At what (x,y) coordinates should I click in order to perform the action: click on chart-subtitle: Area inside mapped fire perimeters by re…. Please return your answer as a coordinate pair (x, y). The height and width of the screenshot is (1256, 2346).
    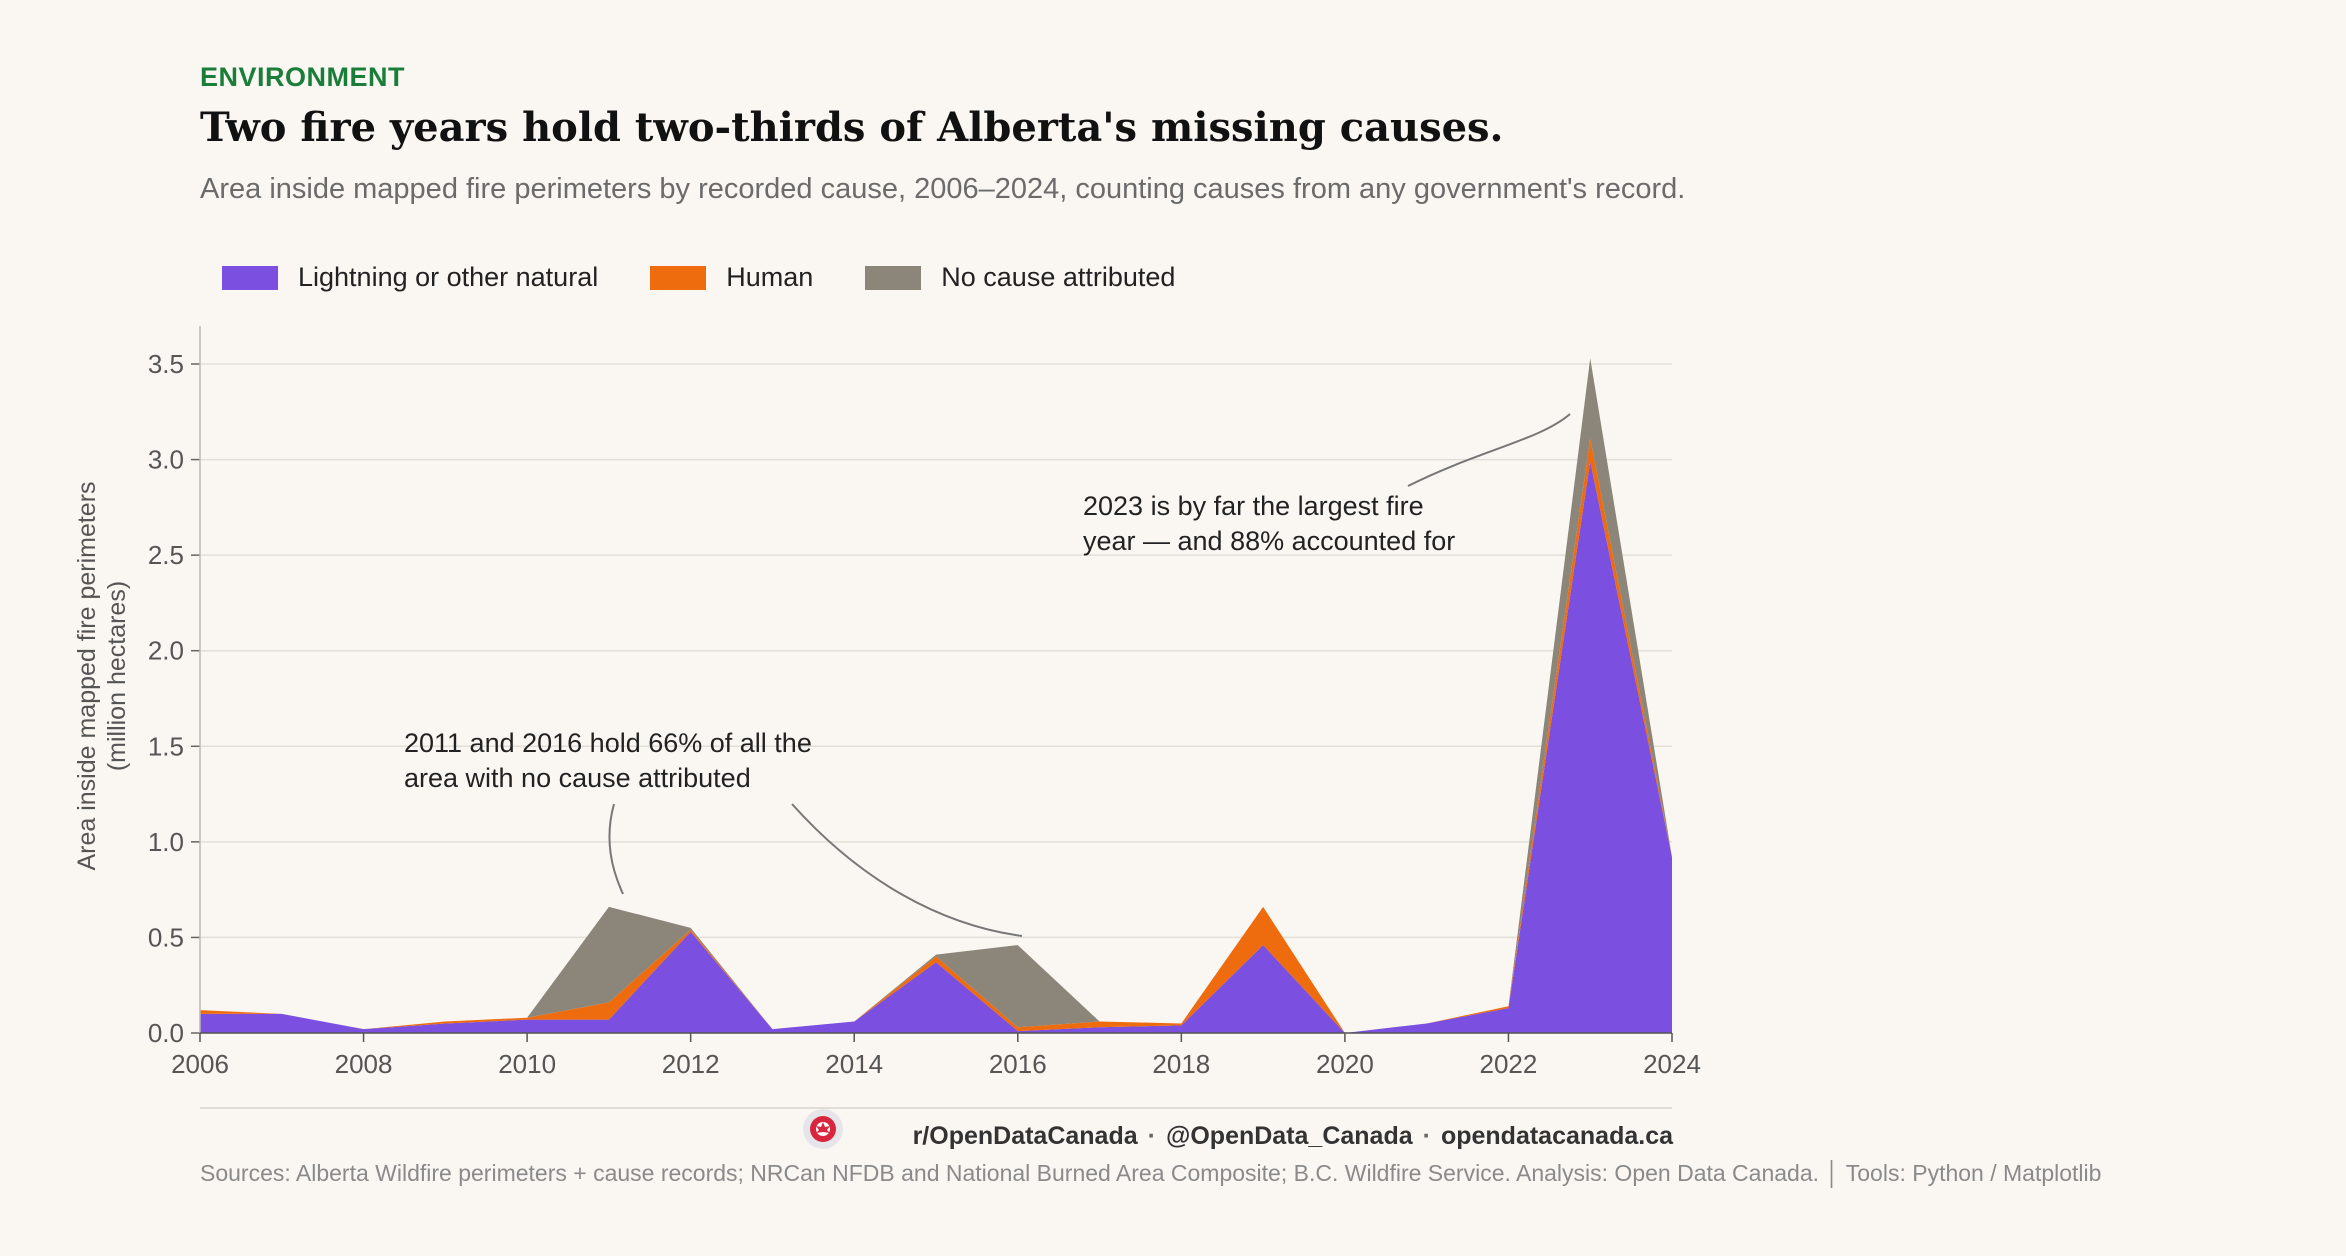
    Looking at the image, I should click on (943, 189).